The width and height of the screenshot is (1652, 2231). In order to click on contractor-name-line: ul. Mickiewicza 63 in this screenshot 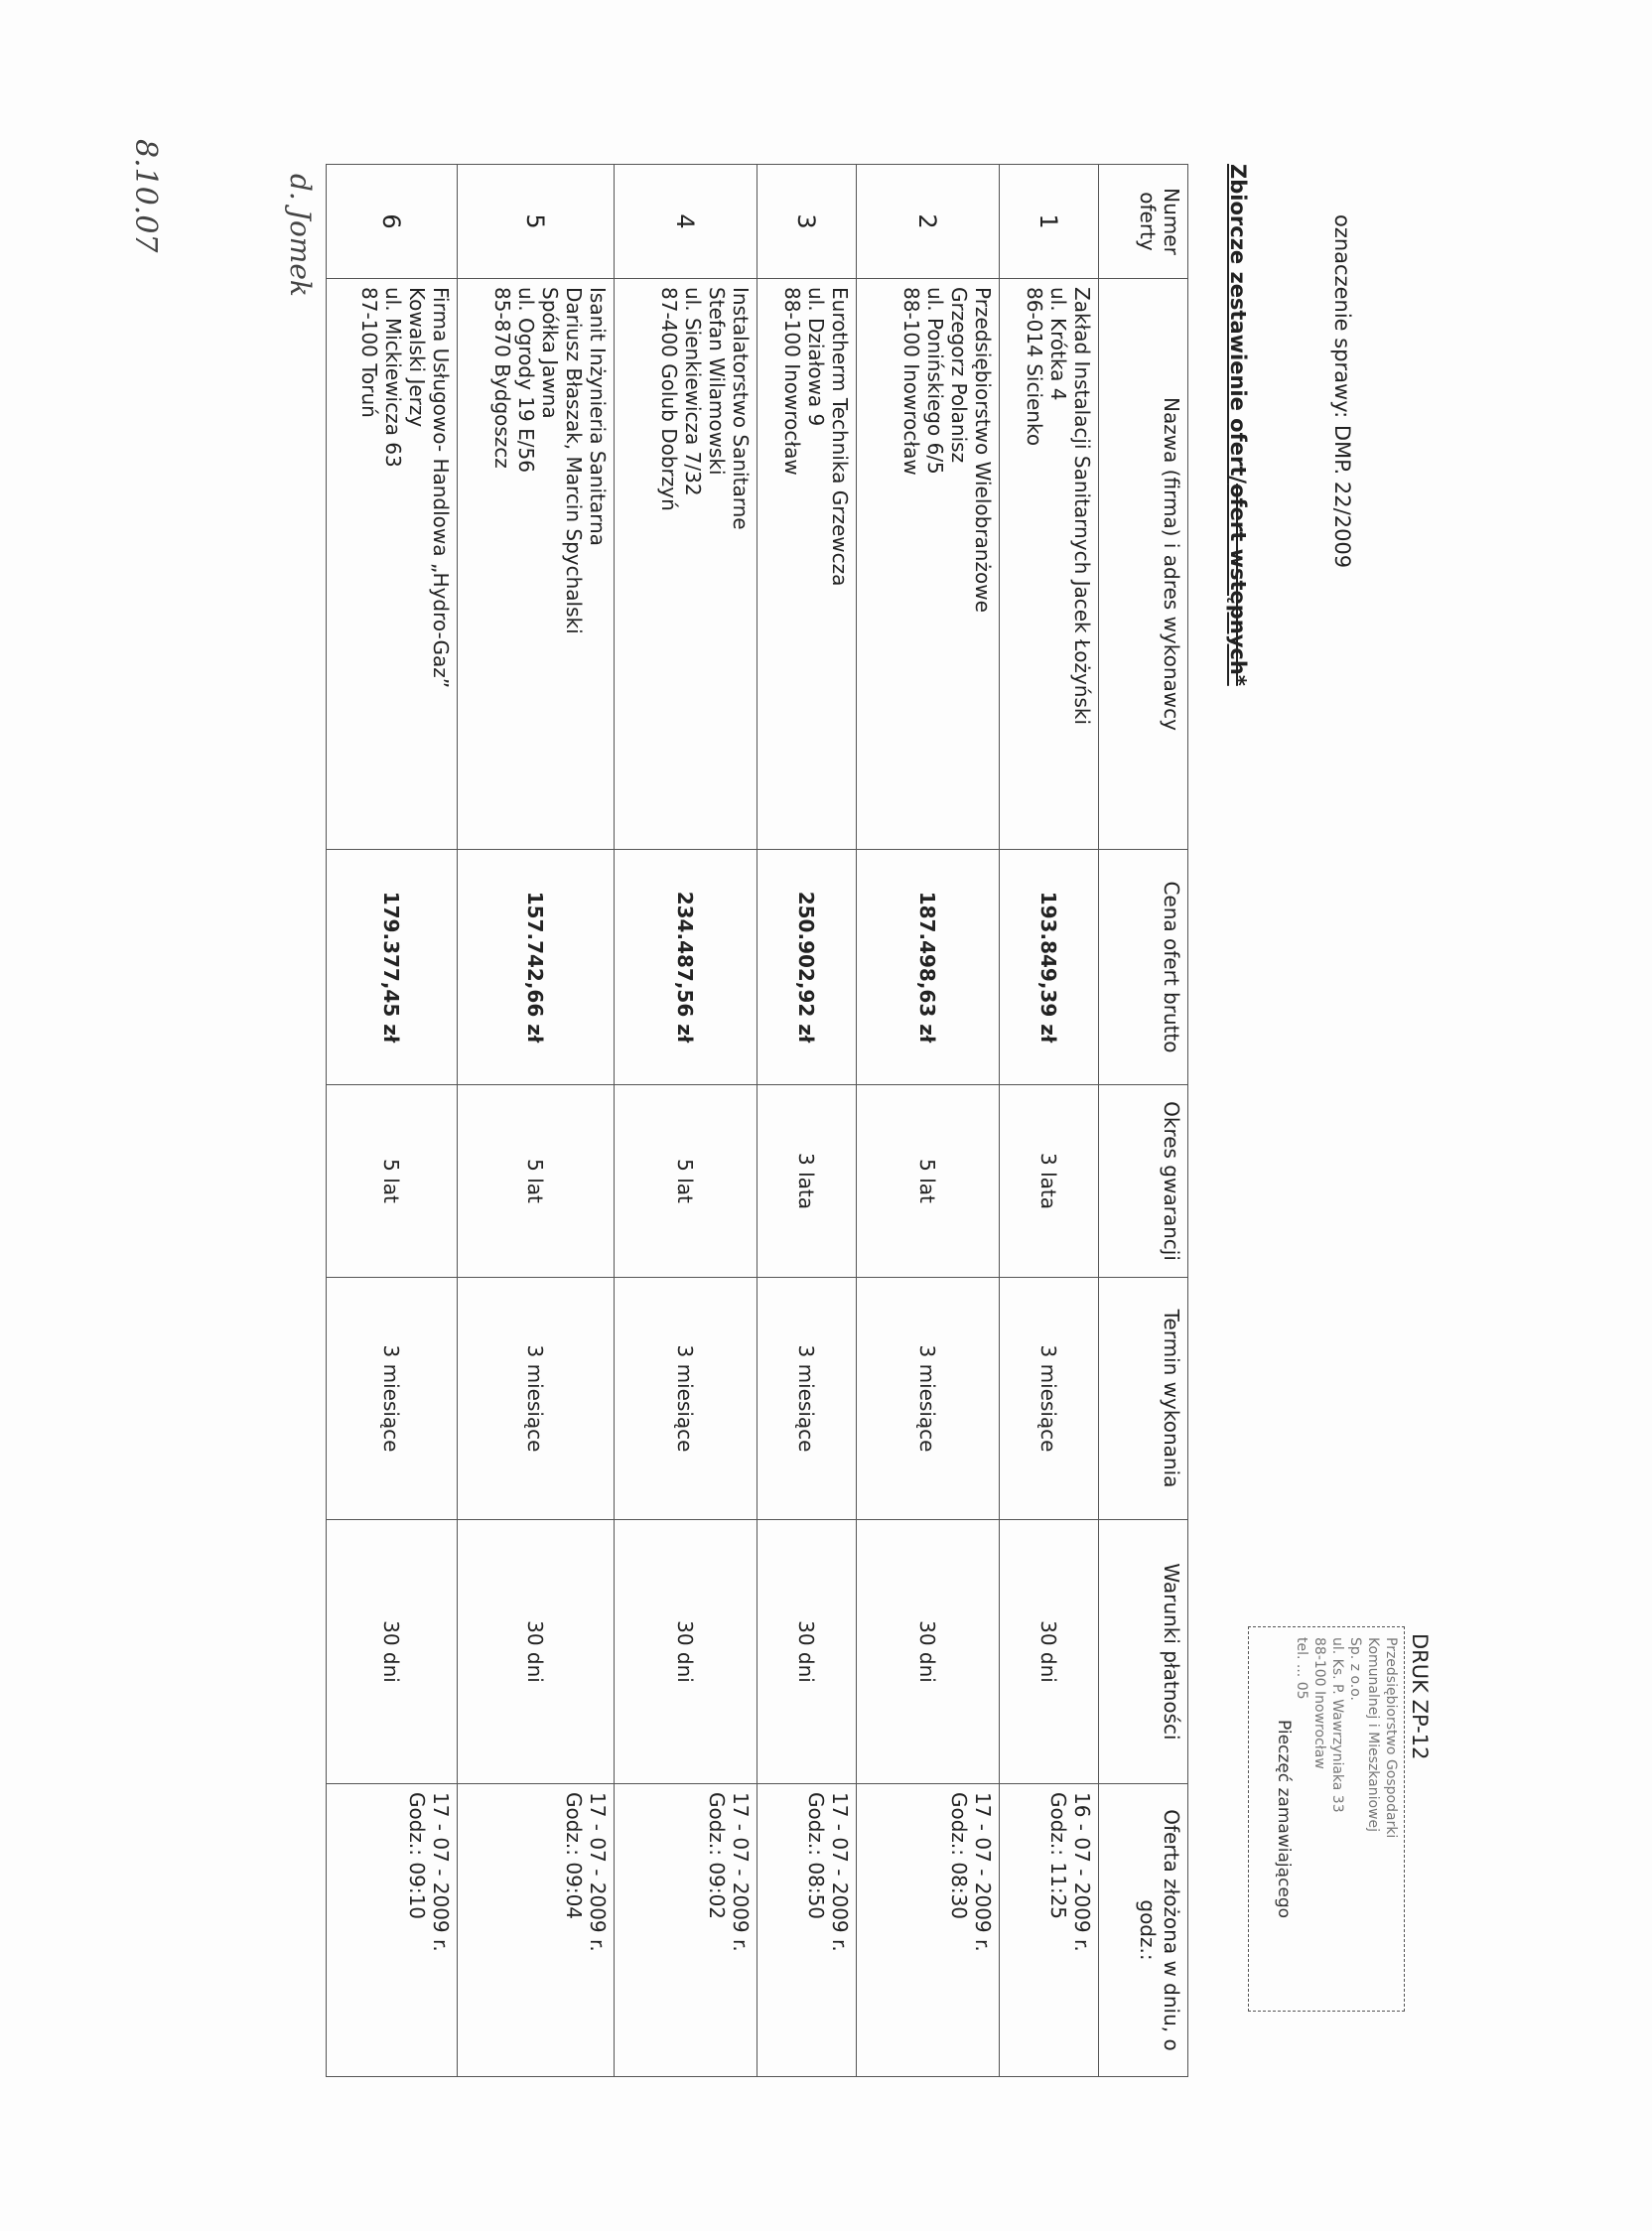, I will do `click(393, 377)`.